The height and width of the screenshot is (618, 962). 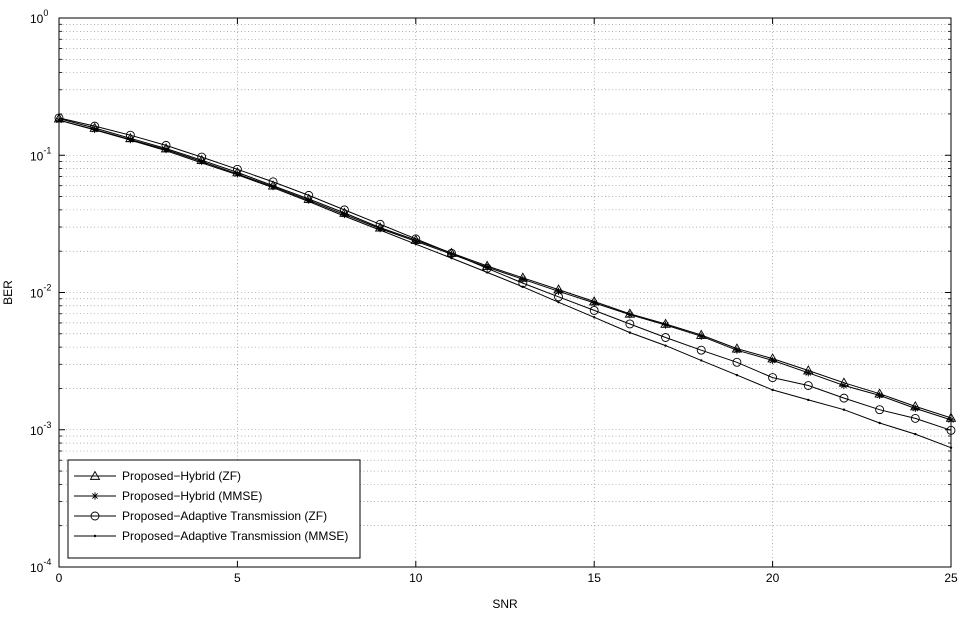 I want to click on legend-label: Proposed−Hybrid (MMSE), so click(x=192, y=496).